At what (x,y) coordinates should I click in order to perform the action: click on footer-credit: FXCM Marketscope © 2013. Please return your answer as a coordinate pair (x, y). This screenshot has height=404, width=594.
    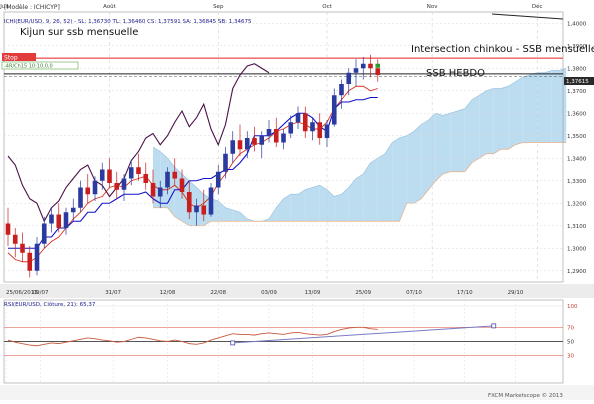
    Looking at the image, I should click on (525, 395).